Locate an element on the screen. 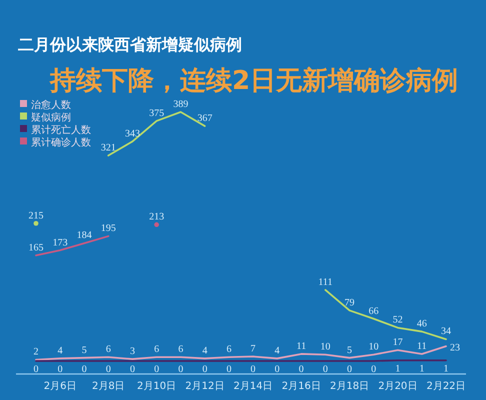 This screenshot has height=400, width=486. label: 7 is located at coordinates (253, 349).